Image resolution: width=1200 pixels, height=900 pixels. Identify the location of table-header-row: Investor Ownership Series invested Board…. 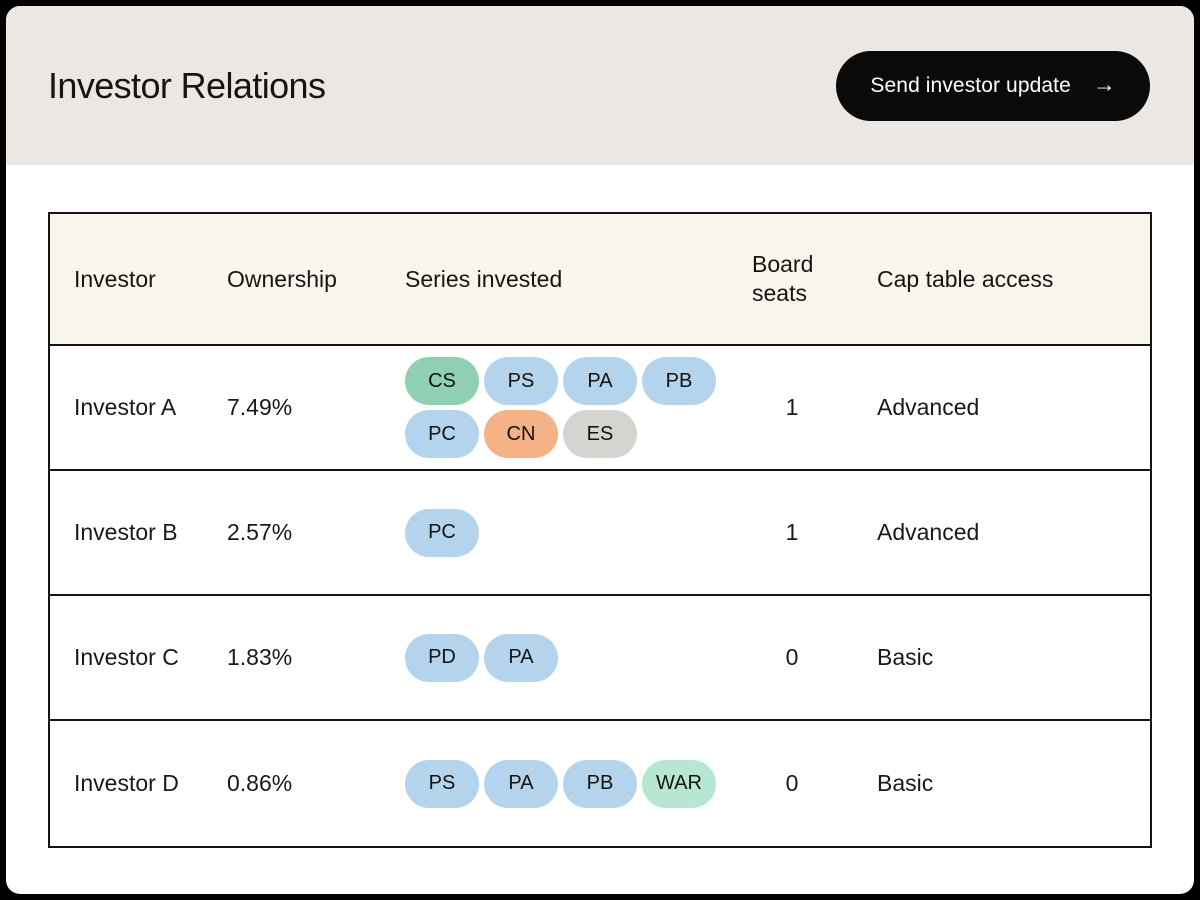
(600, 280).